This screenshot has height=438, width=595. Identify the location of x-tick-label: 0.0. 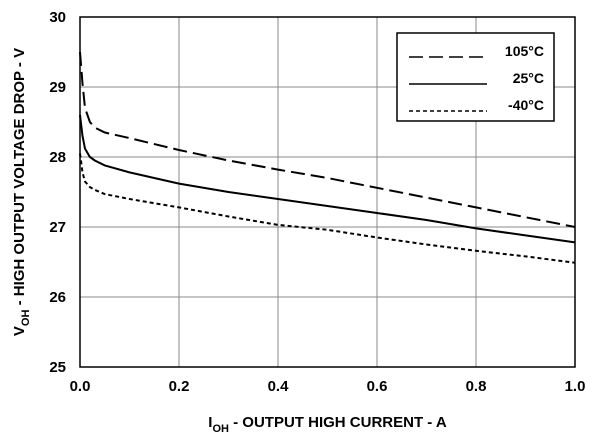
(80, 386).